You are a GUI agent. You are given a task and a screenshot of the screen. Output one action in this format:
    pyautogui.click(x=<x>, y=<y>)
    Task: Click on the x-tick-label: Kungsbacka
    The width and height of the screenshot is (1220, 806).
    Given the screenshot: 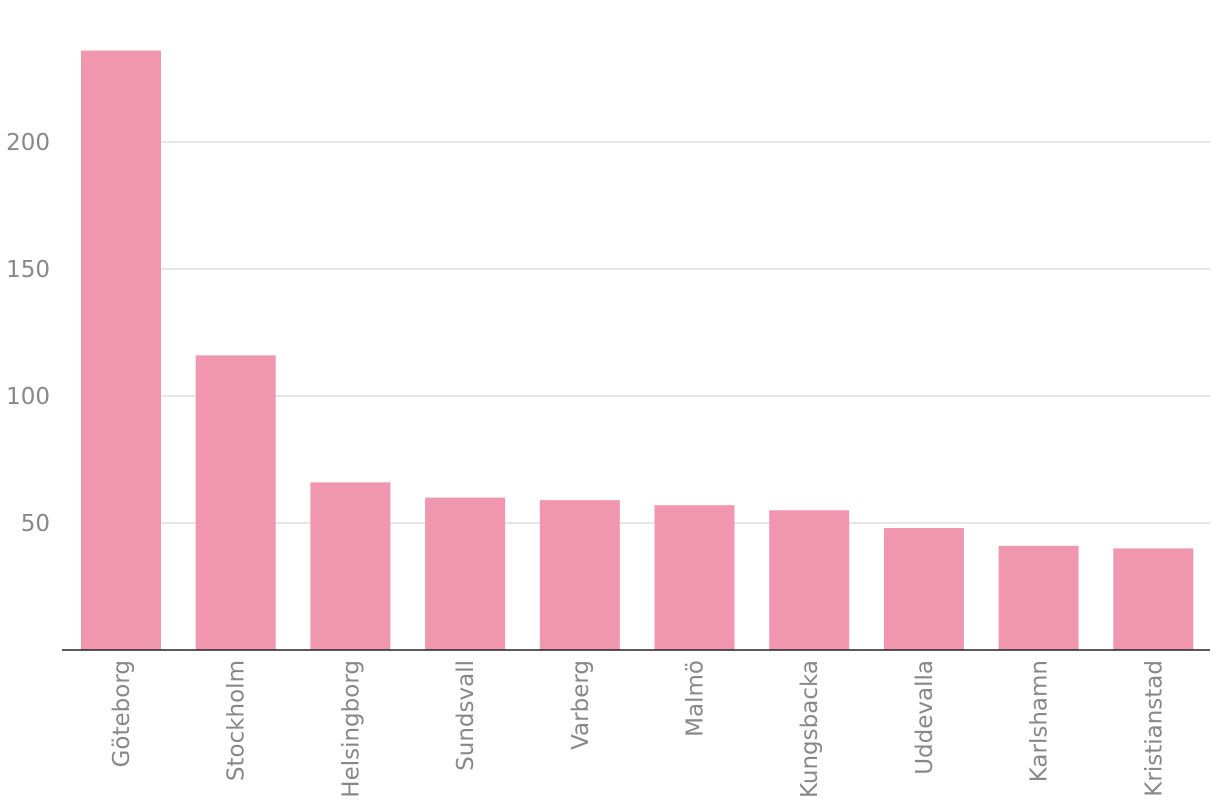 What is the action you would take?
    pyautogui.click(x=810, y=729)
    